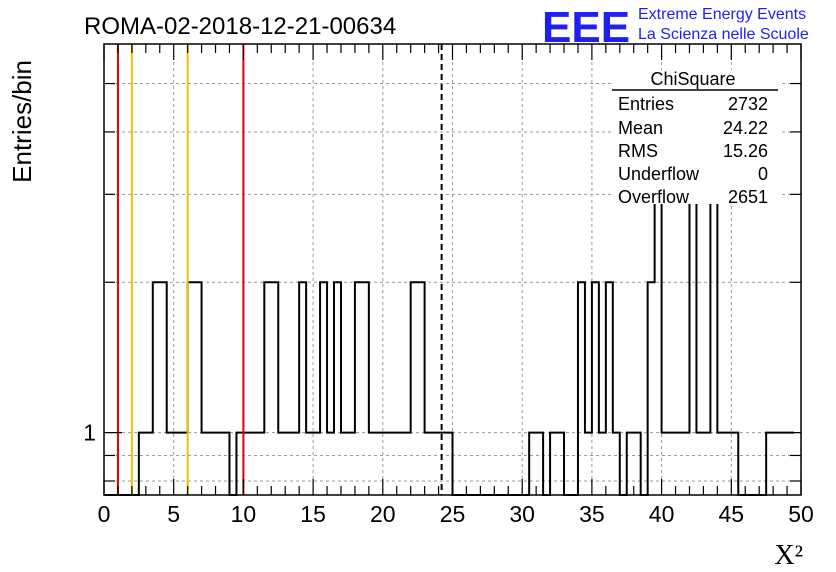  Describe the element at coordinates (659, 174) in the screenshot. I see `stats-label-underflow: Underflow` at that location.